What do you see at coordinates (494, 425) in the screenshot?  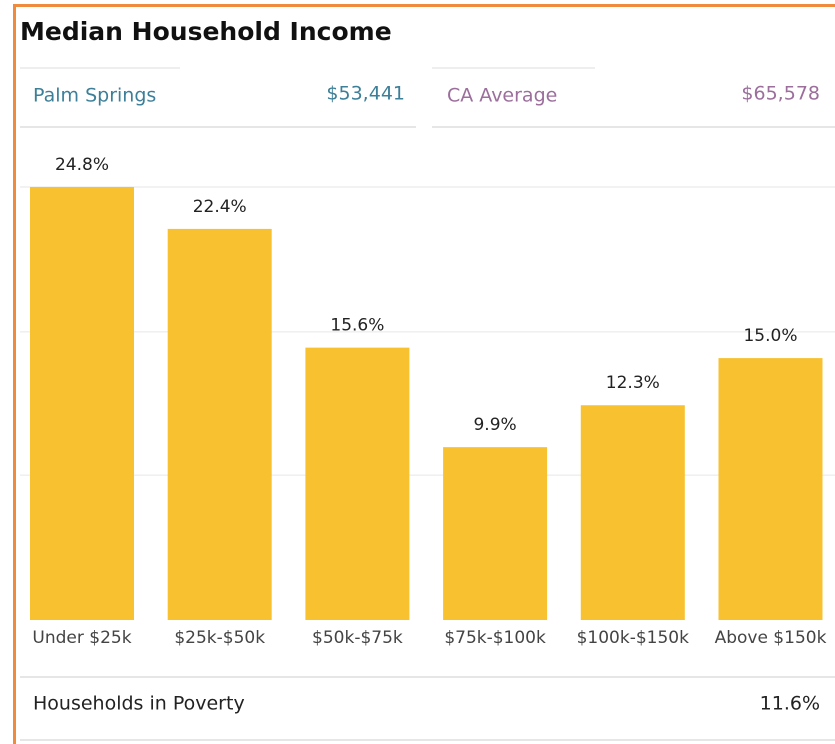 I see `value-label: 9.9%` at bounding box center [494, 425].